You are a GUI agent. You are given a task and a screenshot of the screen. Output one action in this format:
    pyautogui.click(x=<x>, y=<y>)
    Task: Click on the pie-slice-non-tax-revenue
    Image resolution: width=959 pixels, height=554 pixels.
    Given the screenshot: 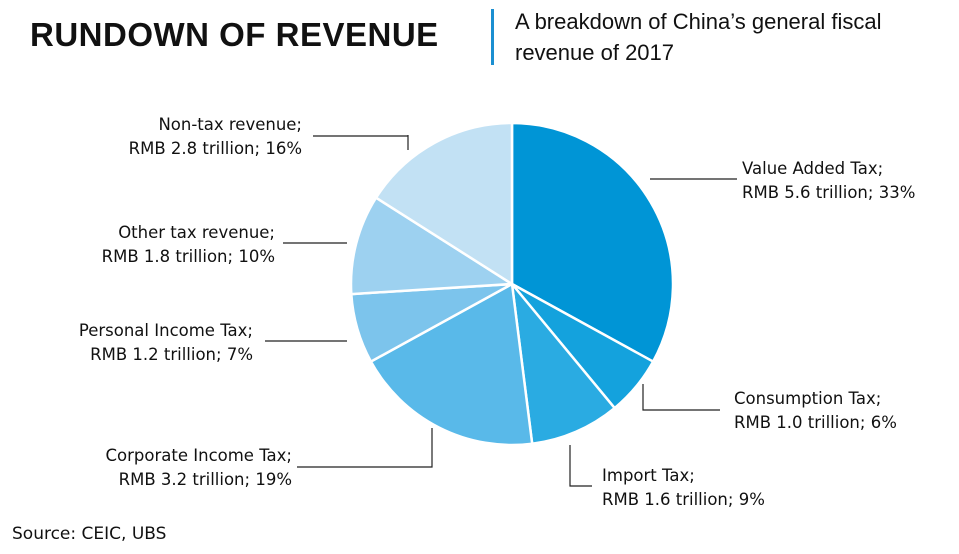 What is the action you would take?
    pyautogui.click(x=444, y=203)
    